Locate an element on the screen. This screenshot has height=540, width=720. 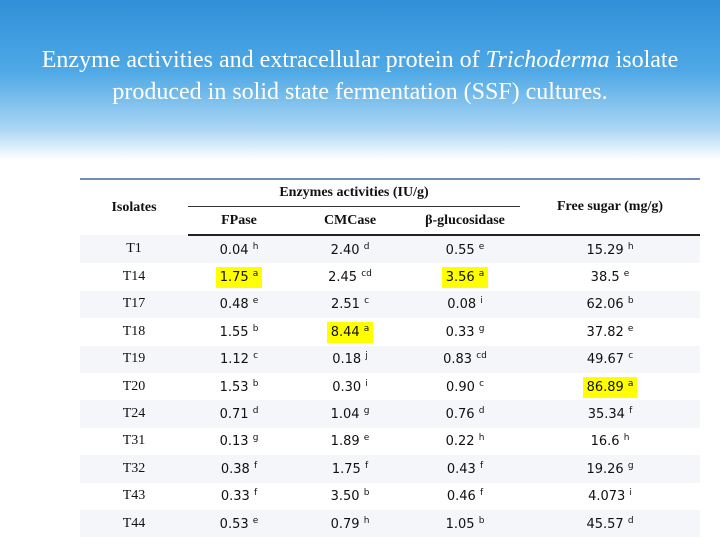
value-cell: 0.22 h is located at coordinates (465, 441).